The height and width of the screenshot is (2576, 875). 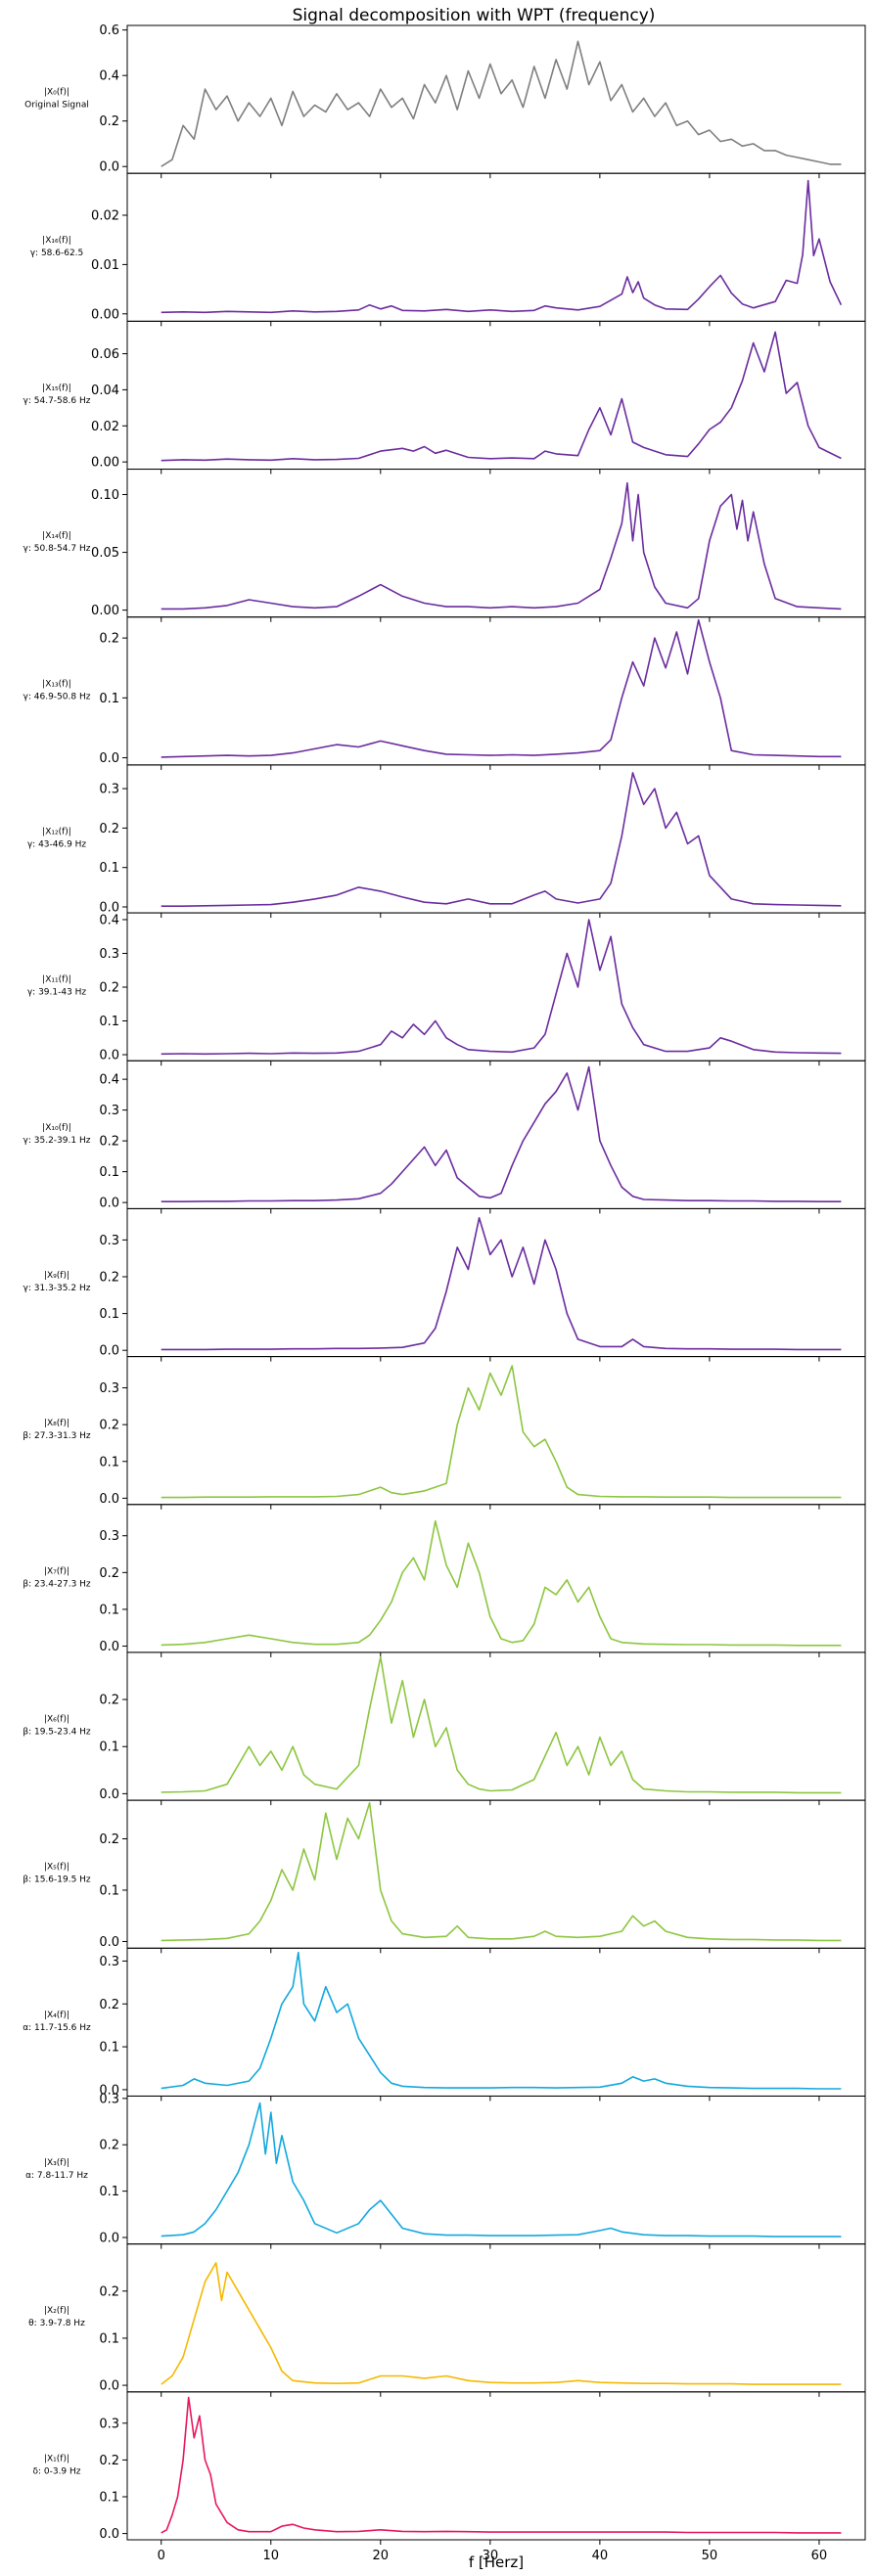 I want to click on panel-13: 0.0 0.1 0.2 0.3 |X₄(f)| α: 11.7-15.6 Hz, so click(x=445, y=2024).